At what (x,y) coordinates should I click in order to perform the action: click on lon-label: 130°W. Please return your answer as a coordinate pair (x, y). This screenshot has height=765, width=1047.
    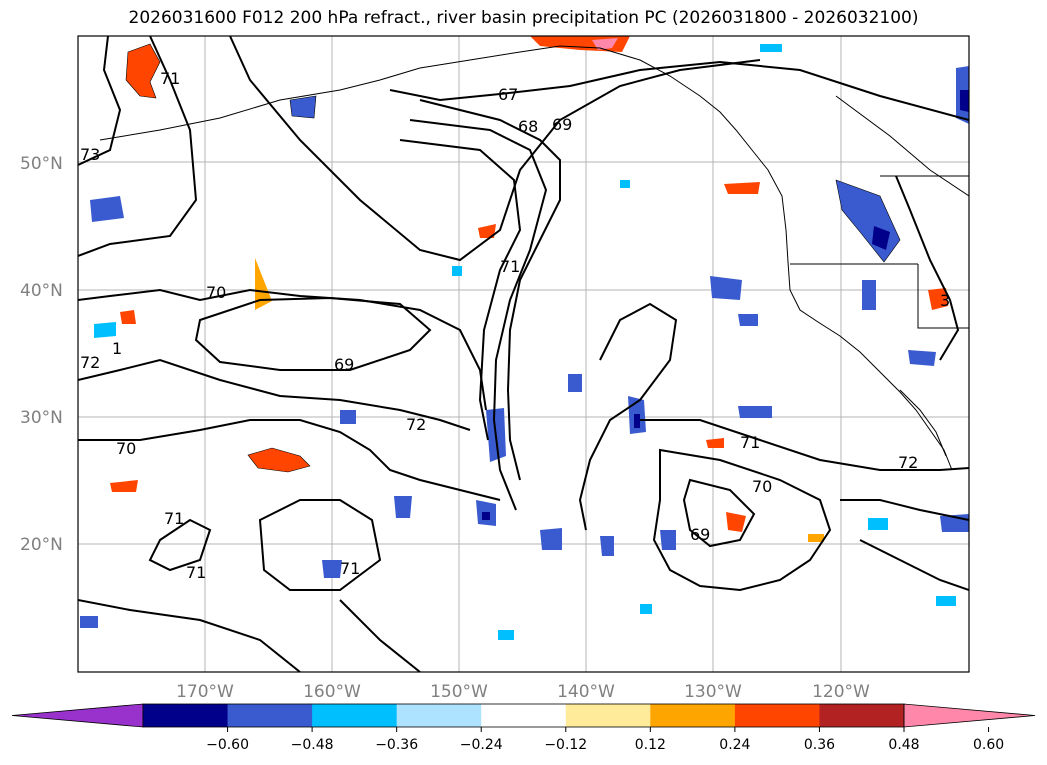
    Looking at the image, I should click on (713, 692).